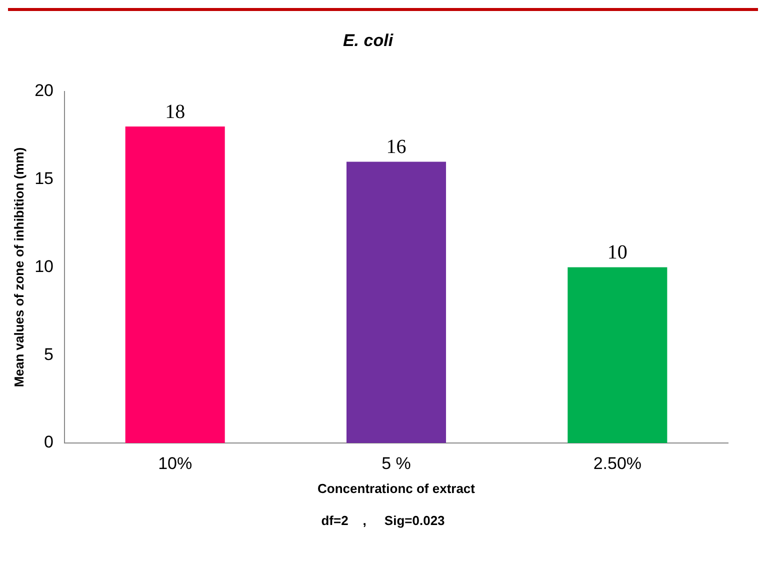  I want to click on data-label: 16, so click(396, 147).